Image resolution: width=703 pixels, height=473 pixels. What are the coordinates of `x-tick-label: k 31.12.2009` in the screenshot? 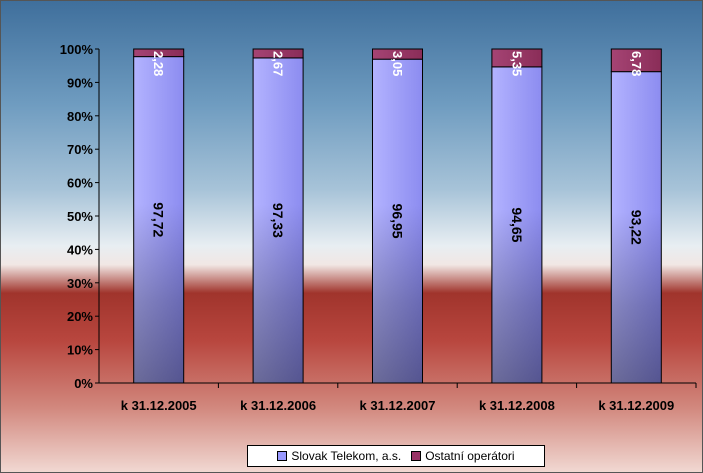 It's located at (636, 405).